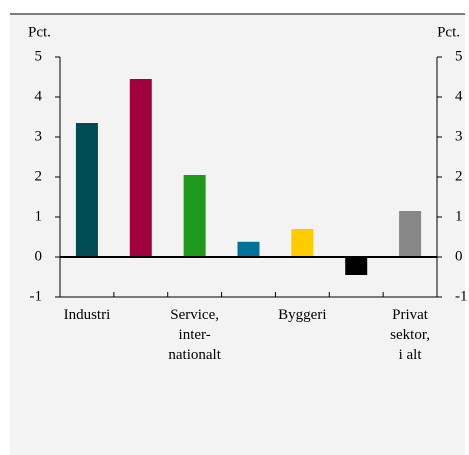 This screenshot has width=469, height=455. Describe the element at coordinates (39, 176) in the screenshot. I see `y-tick-label: 2` at that location.